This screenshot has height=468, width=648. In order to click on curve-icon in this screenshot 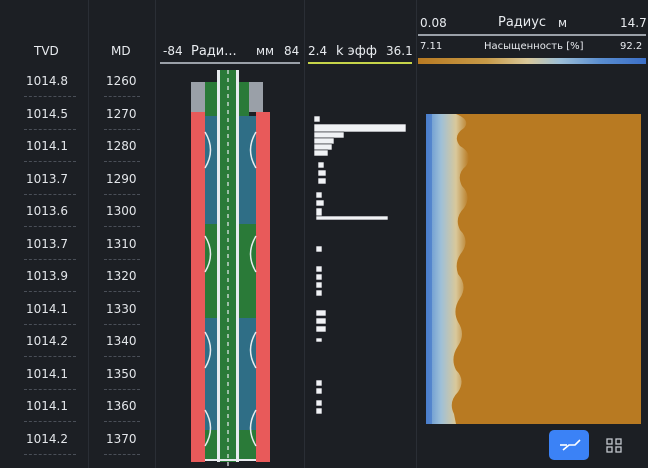, I will do `click(570, 445)`.